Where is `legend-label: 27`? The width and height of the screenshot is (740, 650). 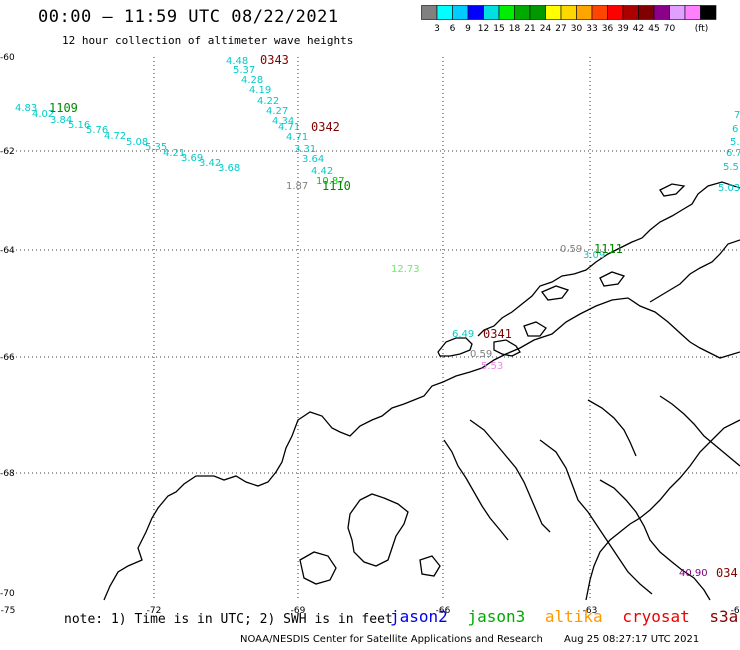
legend-label: 27 is located at coordinates (560, 29).